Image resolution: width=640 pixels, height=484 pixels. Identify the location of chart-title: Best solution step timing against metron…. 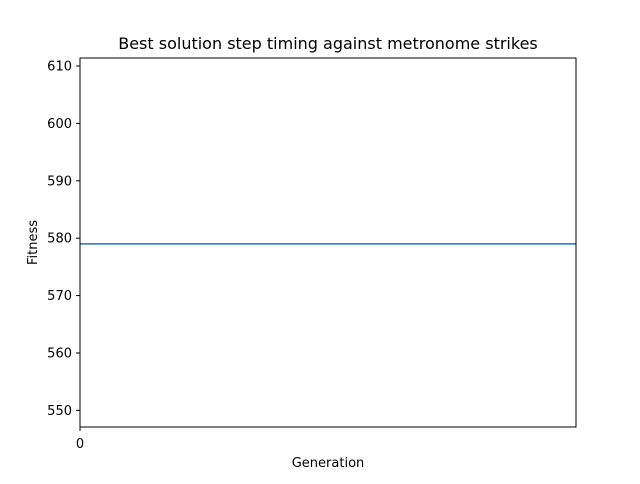
(328, 43).